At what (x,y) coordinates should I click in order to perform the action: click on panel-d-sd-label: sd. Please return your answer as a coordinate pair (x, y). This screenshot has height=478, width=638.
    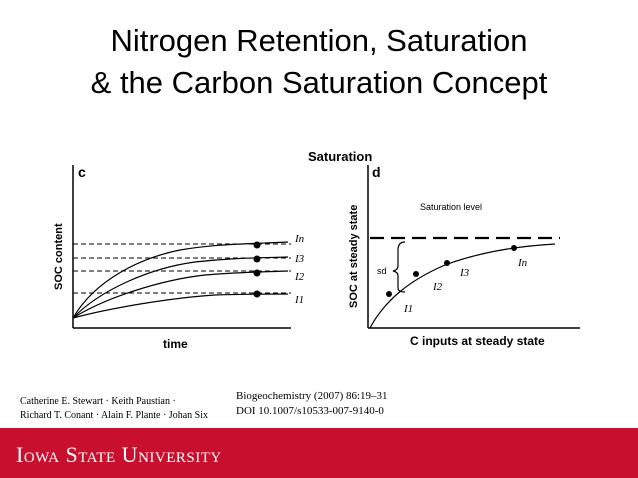
    Looking at the image, I should click on (382, 271).